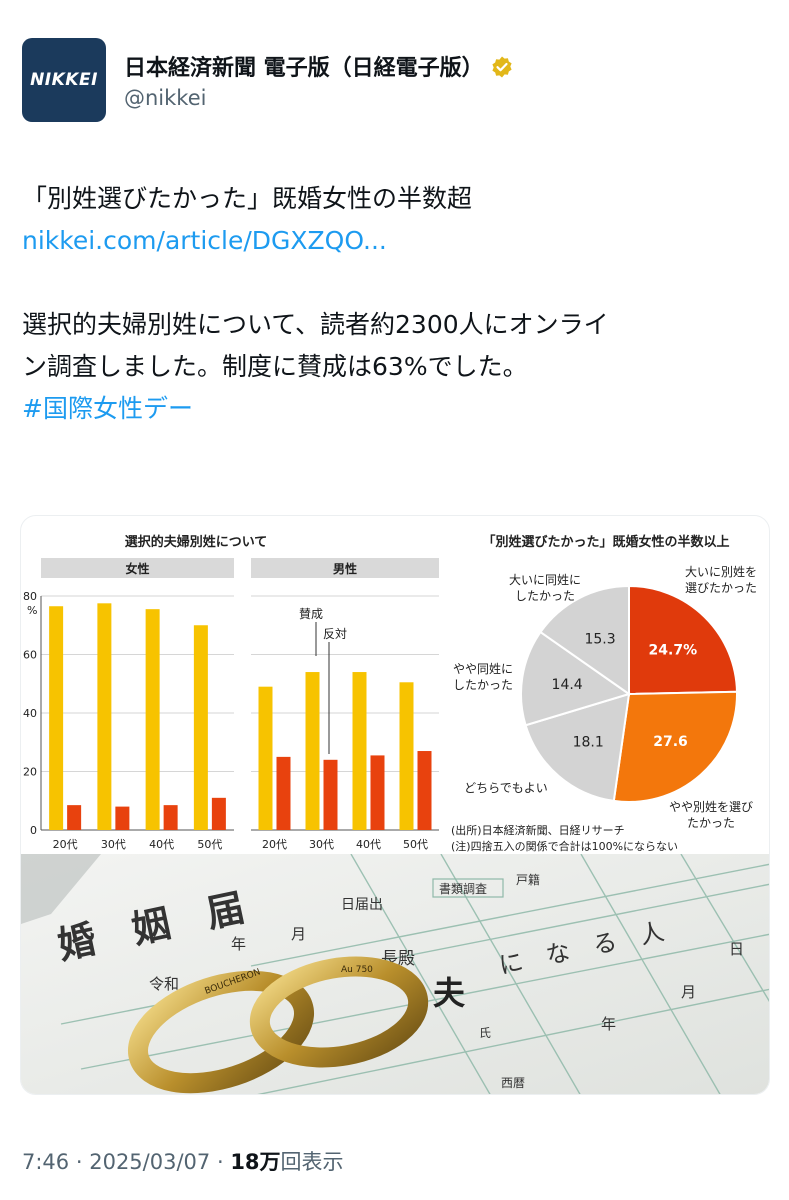  What do you see at coordinates (311, 614) in the screenshot?
I see `annotation-yes: 賛成` at bounding box center [311, 614].